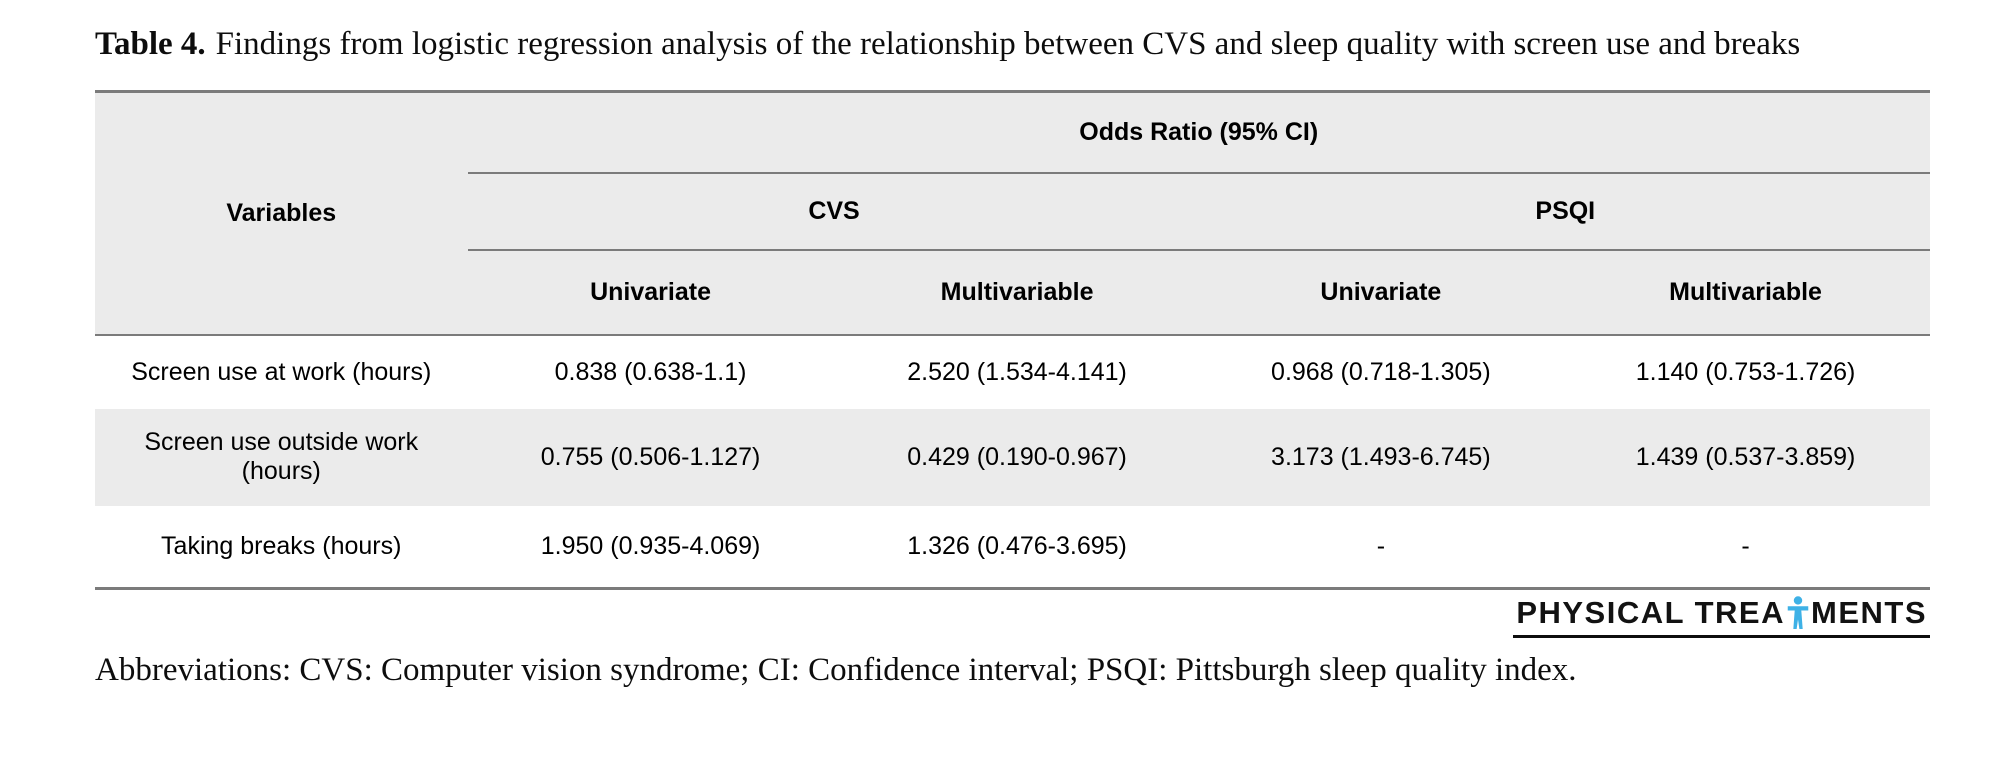 This screenshot has width=2000, height=769. I want to click on journal-logo-row: PHYSICAL TREA MENTS, so click(1012, 616).